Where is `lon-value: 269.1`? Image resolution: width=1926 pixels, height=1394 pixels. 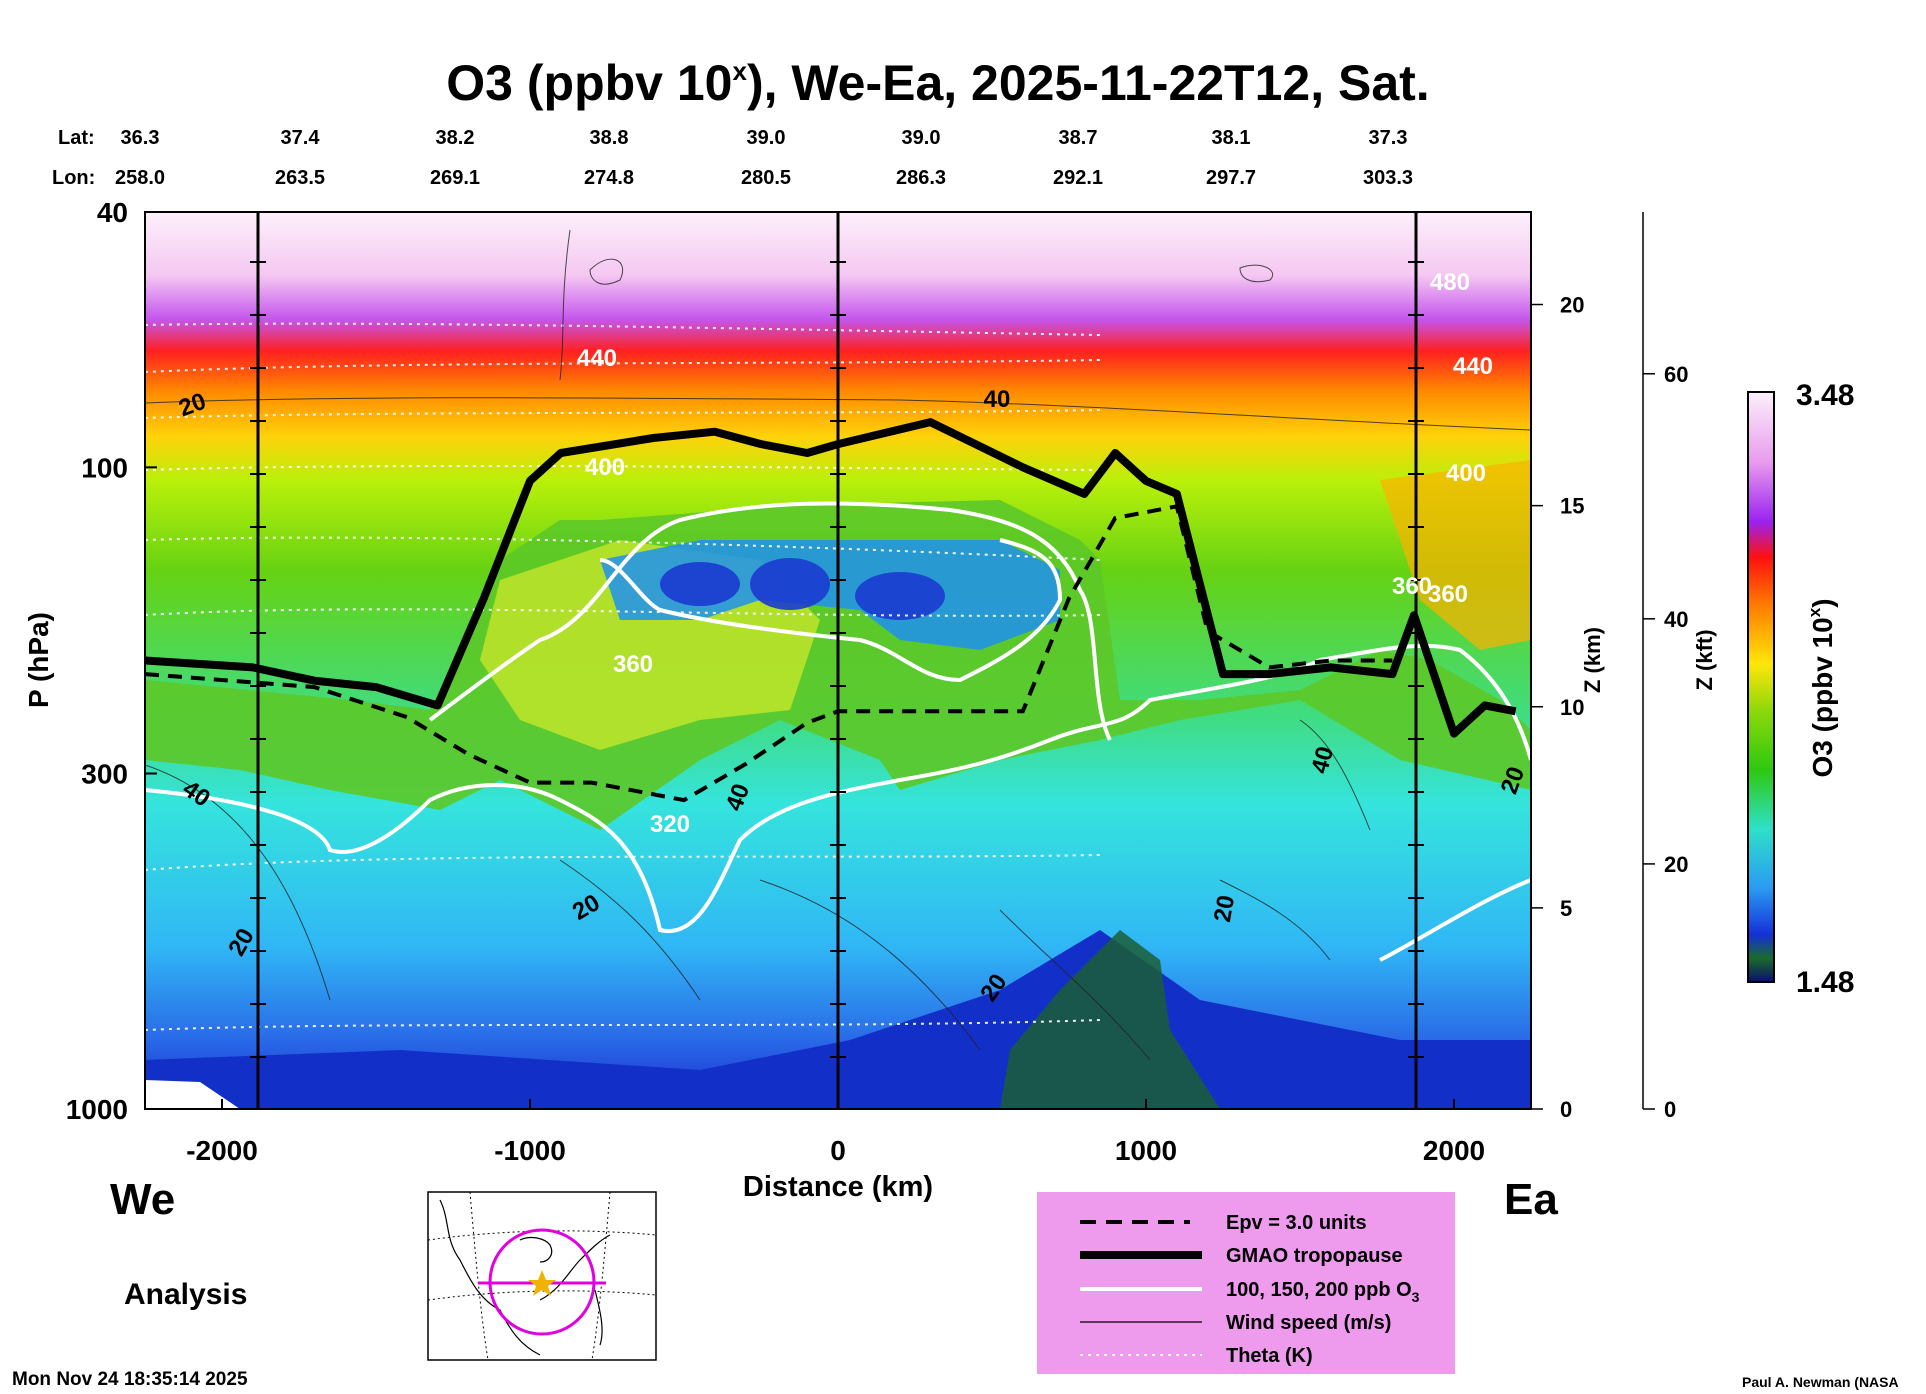
lon-value: 269.1 is located at coordinates (455, 178).